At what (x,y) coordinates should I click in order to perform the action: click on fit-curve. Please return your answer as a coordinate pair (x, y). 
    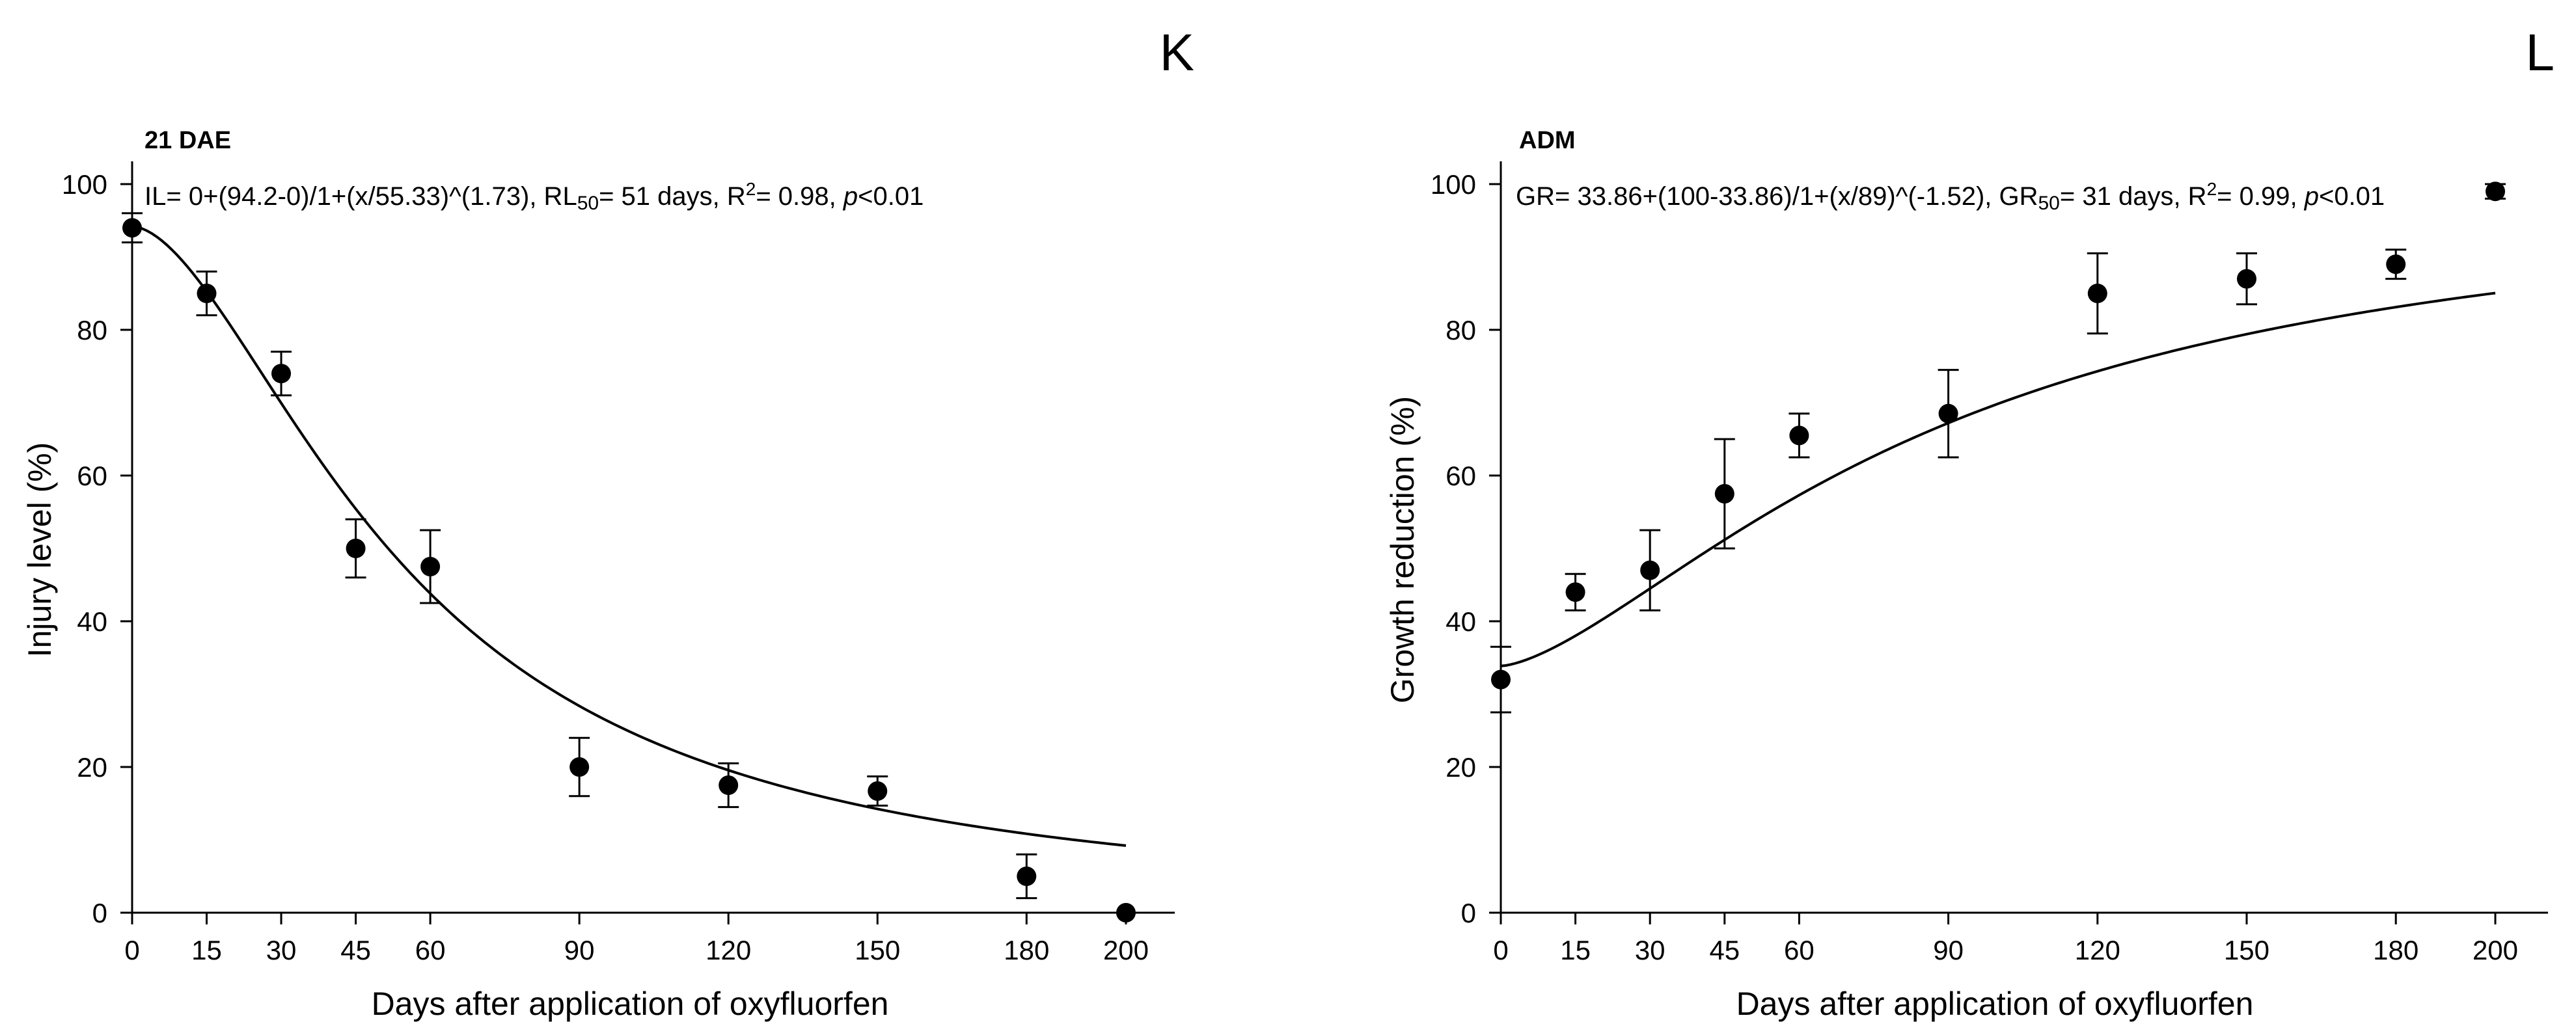
    Looking at the image, I should click on (1998, 479).